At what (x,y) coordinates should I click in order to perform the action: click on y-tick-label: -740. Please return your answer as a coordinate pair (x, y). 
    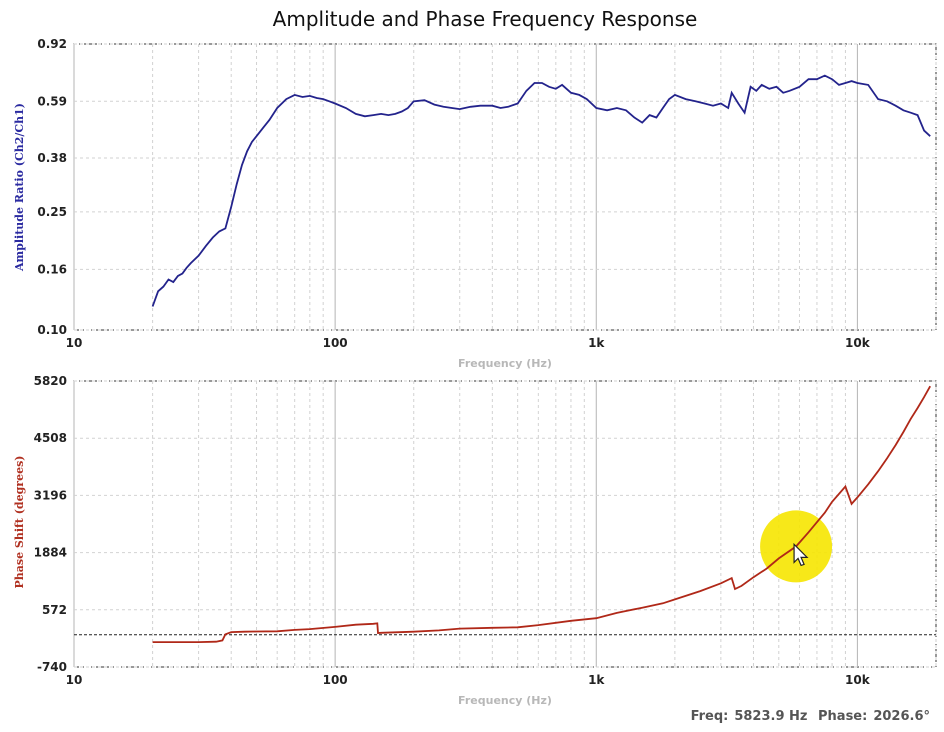
    Looking at the image, I should click on (52, 667).